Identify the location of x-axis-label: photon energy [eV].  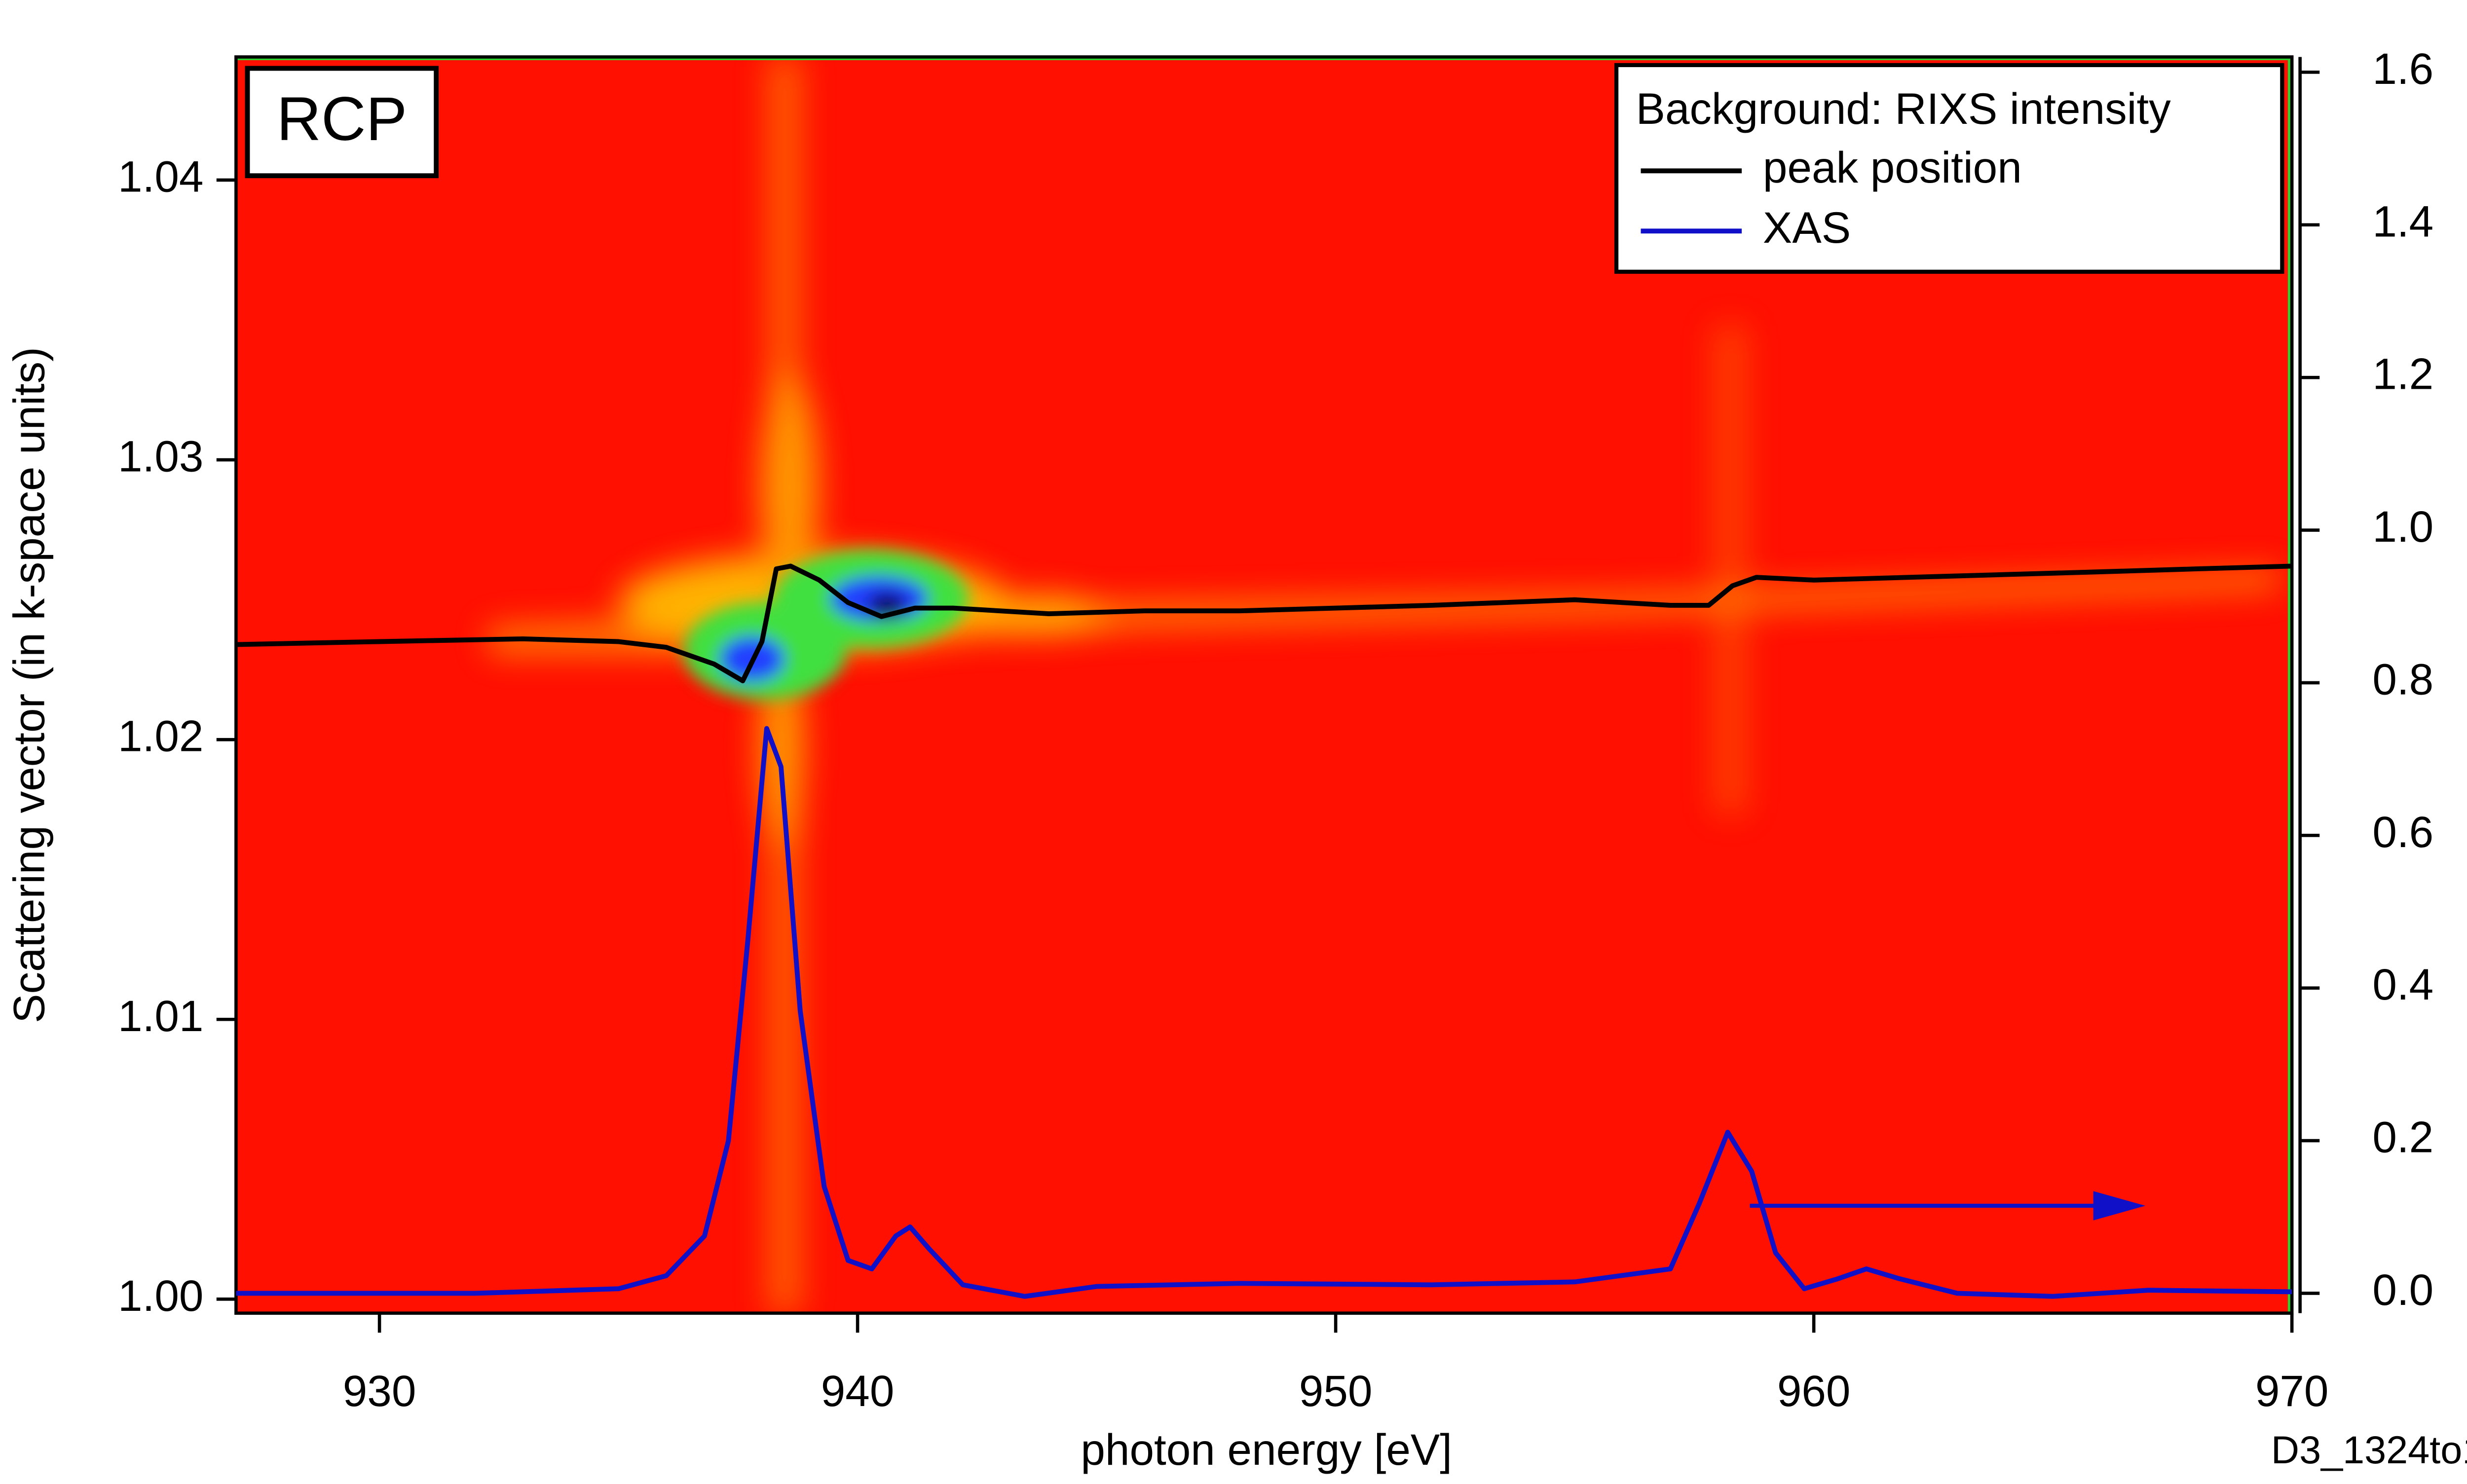
(1266, 1449).